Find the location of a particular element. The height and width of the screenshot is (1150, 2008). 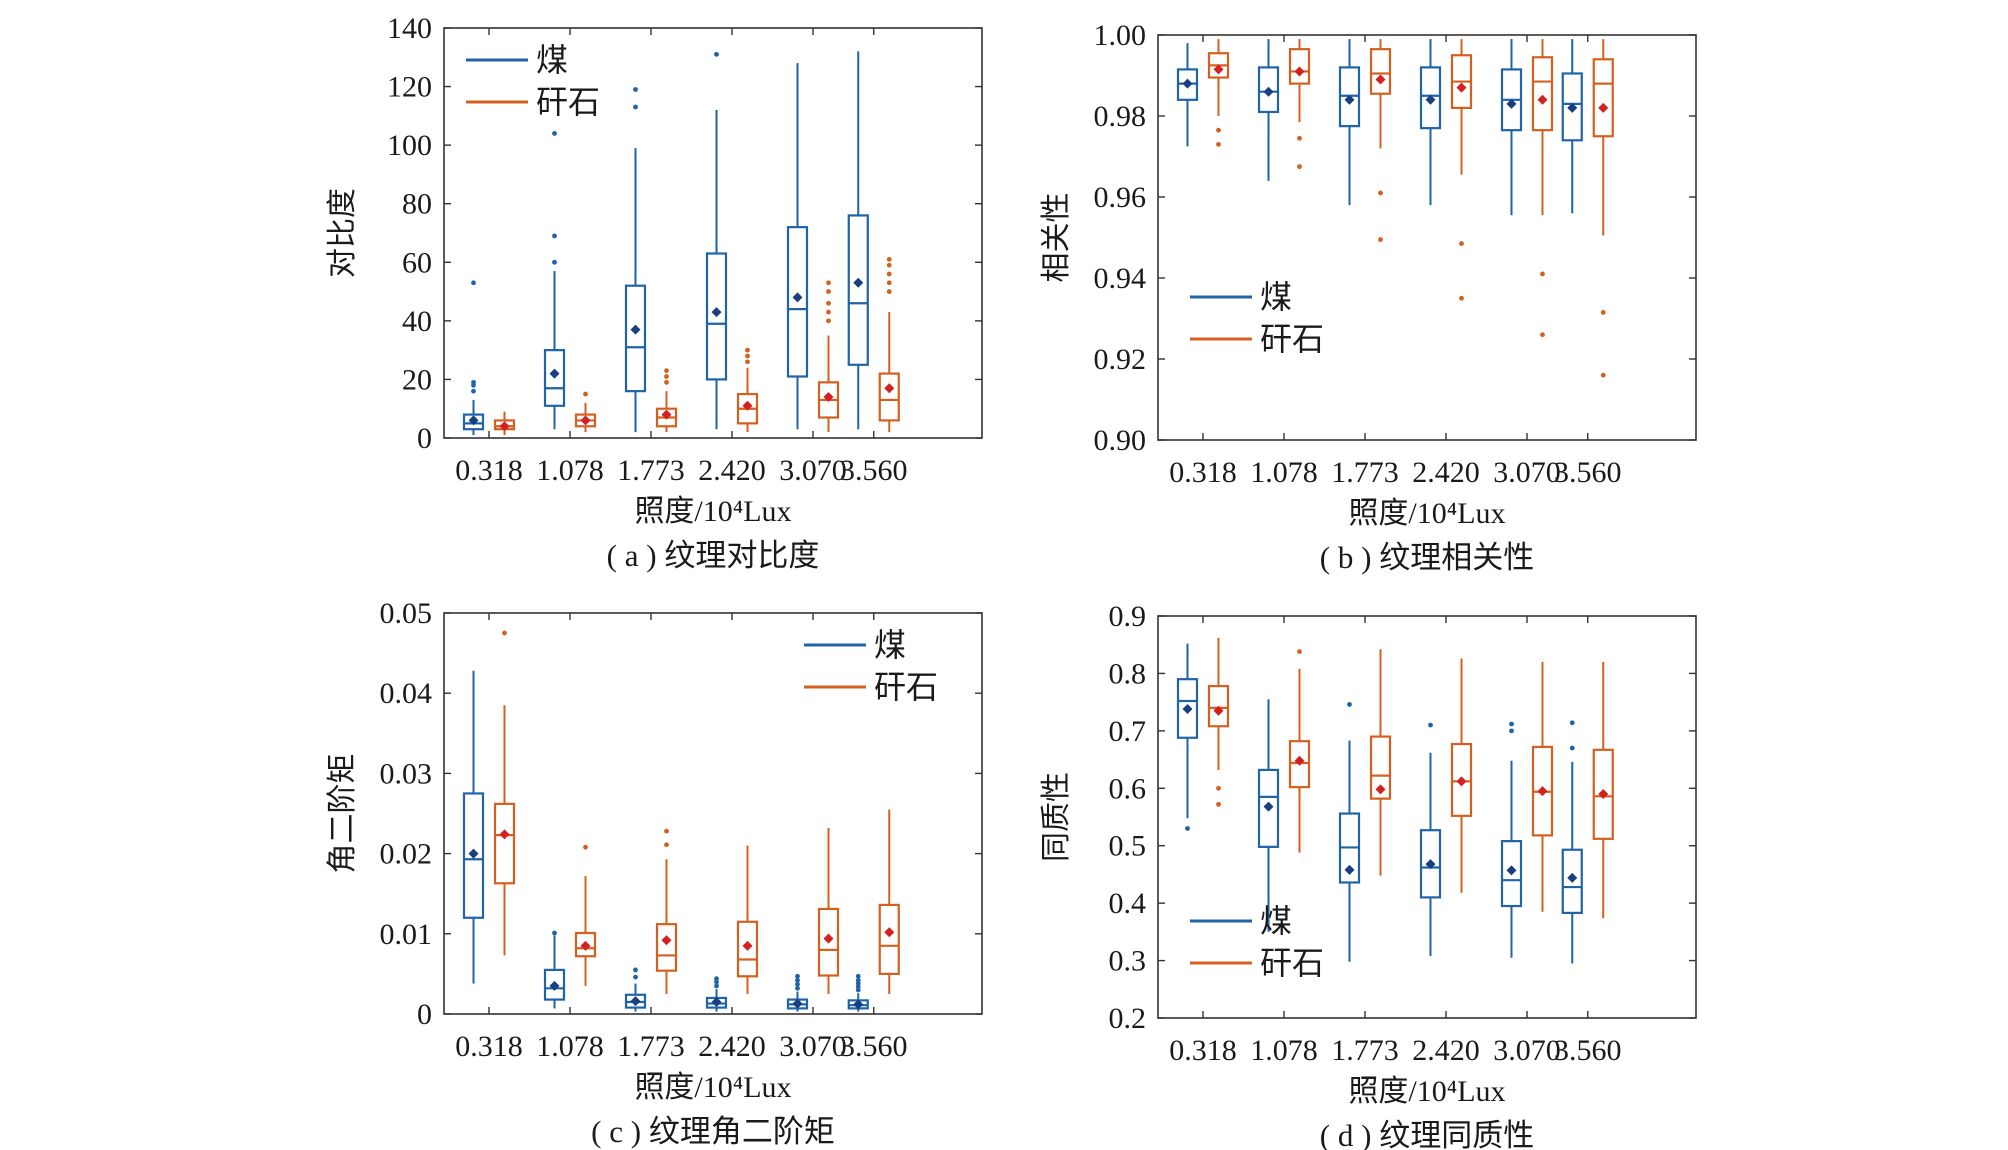

y-tick-label: 20 is located at coordinates (417, 379).